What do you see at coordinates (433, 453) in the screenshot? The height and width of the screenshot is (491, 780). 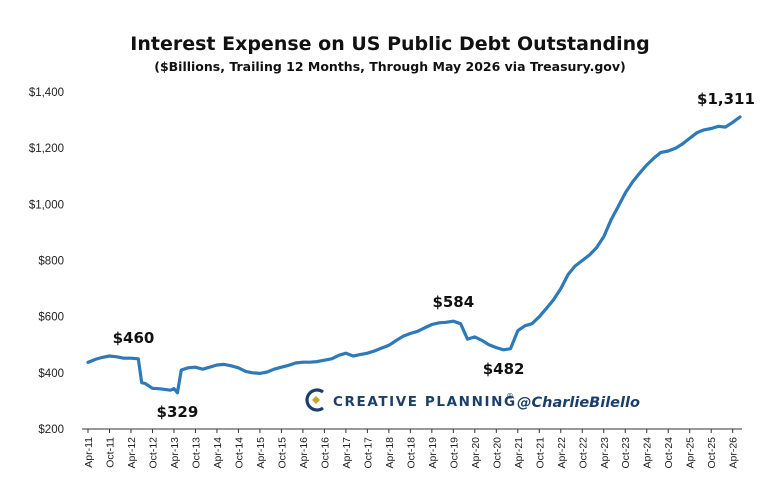 I see `x-tick-label: Apr-19` at bounding box center [433, 453].